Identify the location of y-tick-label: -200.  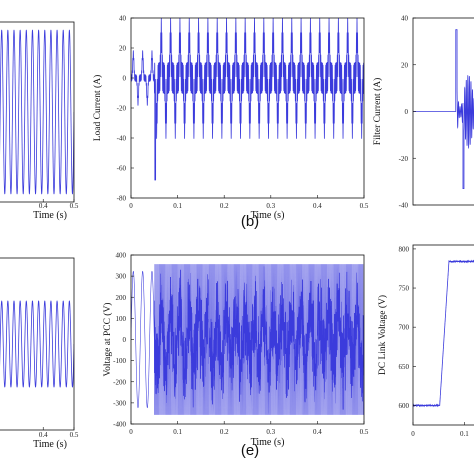
(119, 382).